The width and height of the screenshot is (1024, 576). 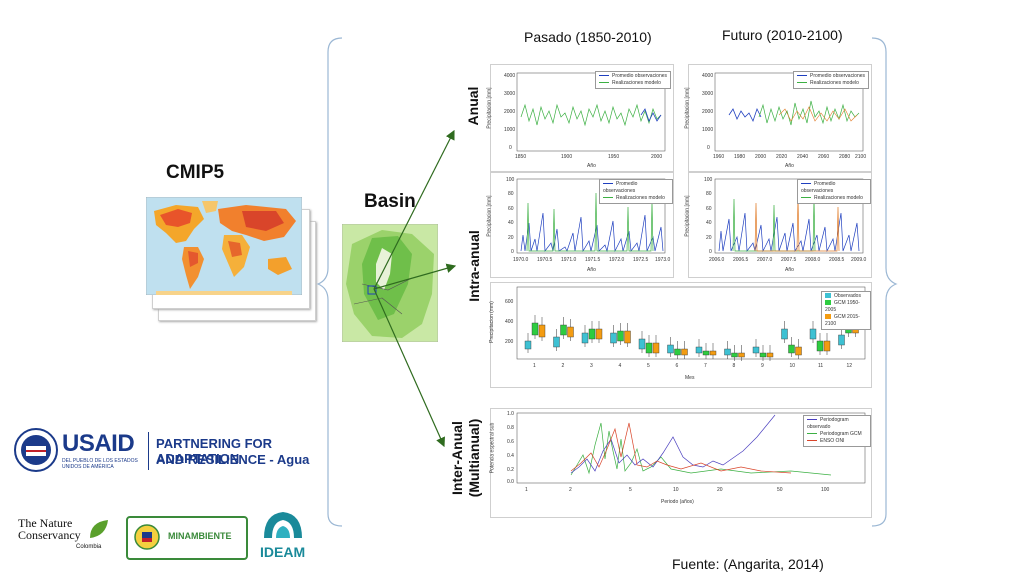 What do you see at coordinates (803, 157) in the screenshot?
I see `tick: 2040` at bounding box center [803, 157].